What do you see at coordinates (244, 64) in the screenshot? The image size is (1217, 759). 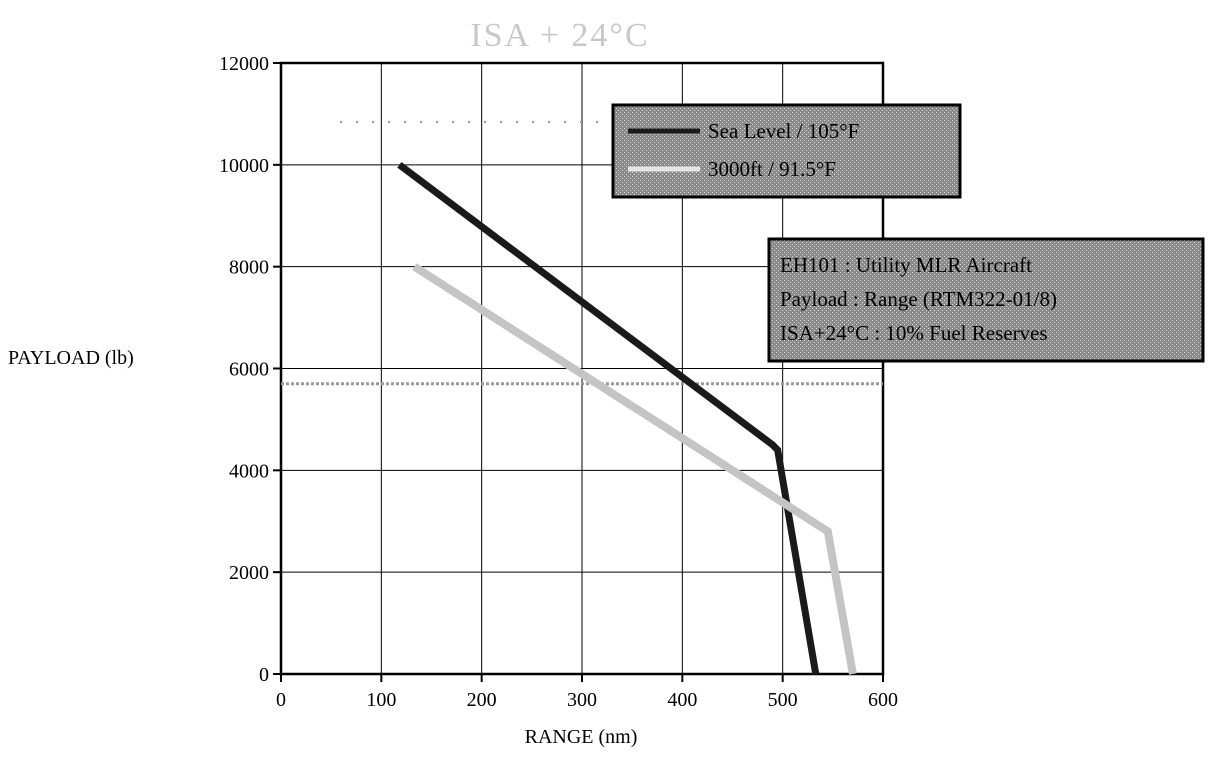 I see `y-tick-label: 12000` at bounding box center [244, 64].